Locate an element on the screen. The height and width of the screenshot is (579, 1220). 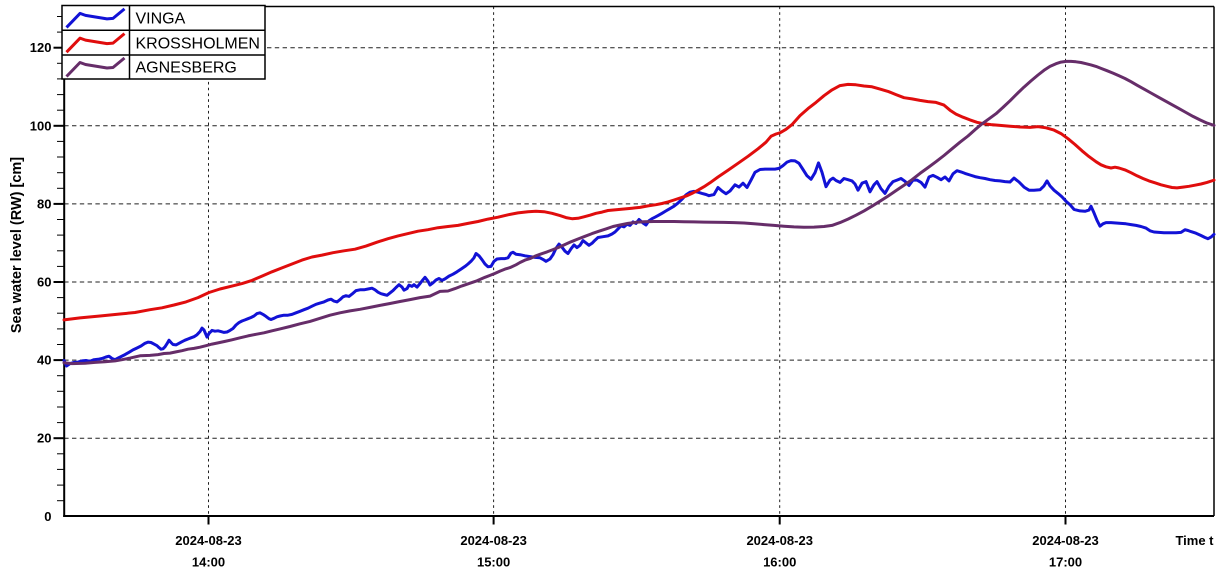
svg-text: VINGA is located at coordinates (161, 19).